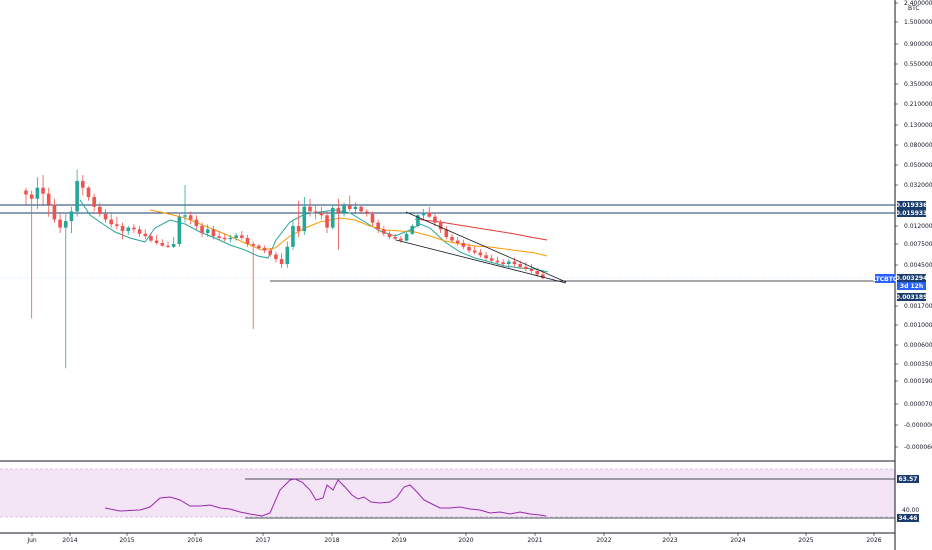 This screenshot has height=550, width=932. Describe the element at coordinates (911, 286) in the screenshot. I see `price-tag-label: 3d 12h` at that location.